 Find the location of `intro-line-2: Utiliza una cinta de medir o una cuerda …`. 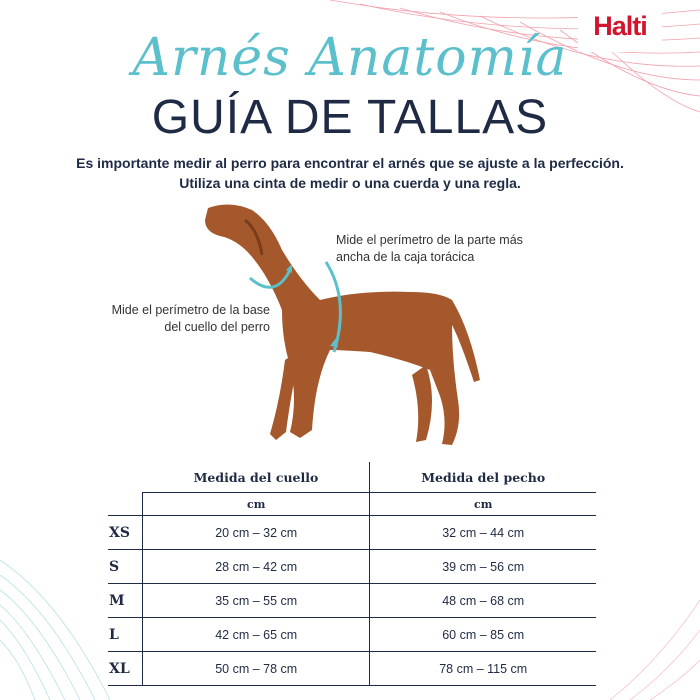

intro-line-2: Utiliza una cinta de medir o una cuerda … is located at coordinates (350, 183).